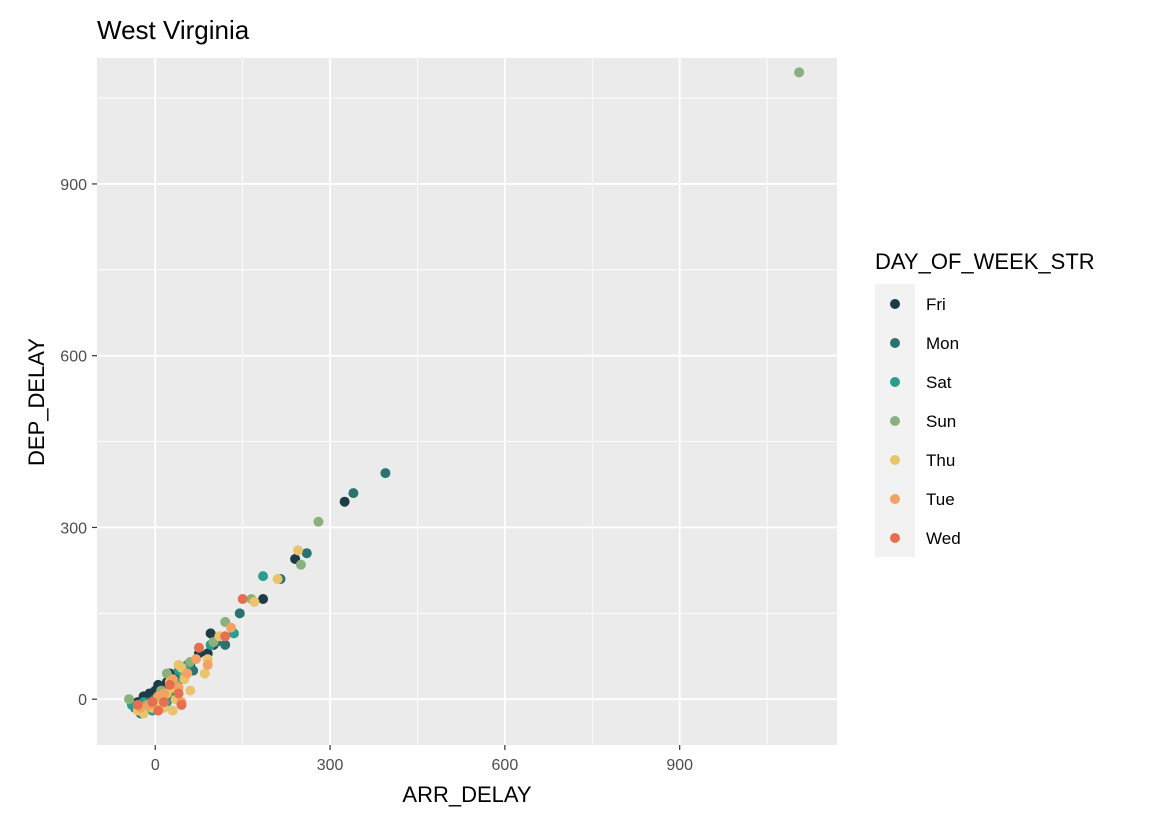 Image resolution: width=1150 pixels, height=818 pixels. What do you see at coordinates (936, 304) in the screenshot?
I see `legend-label-fri: Fri` at bounding box center [936, 304].